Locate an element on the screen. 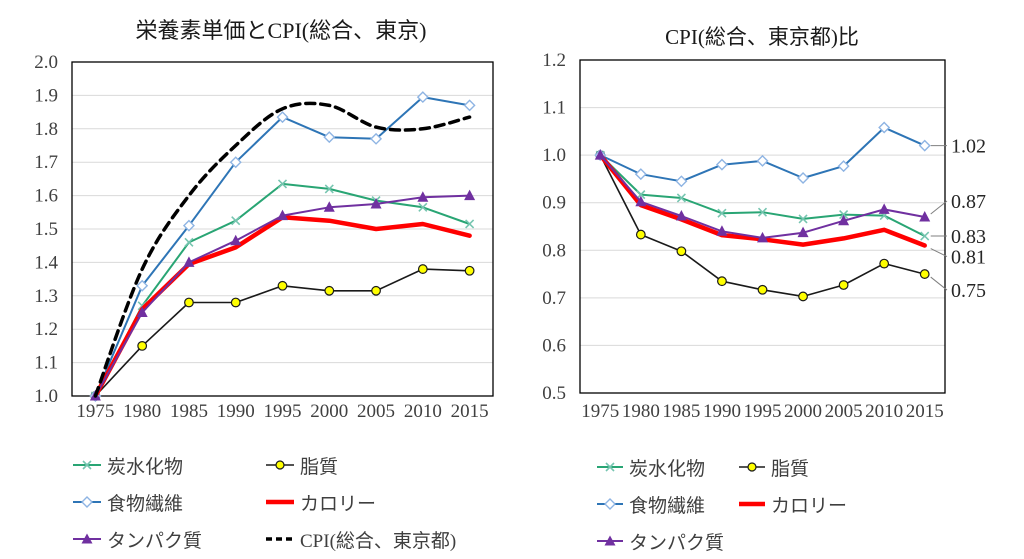 Image resolution: width=1024 pixels, height=559 pixels. svg-text: 0.7 is located at coordinates (554, 298).